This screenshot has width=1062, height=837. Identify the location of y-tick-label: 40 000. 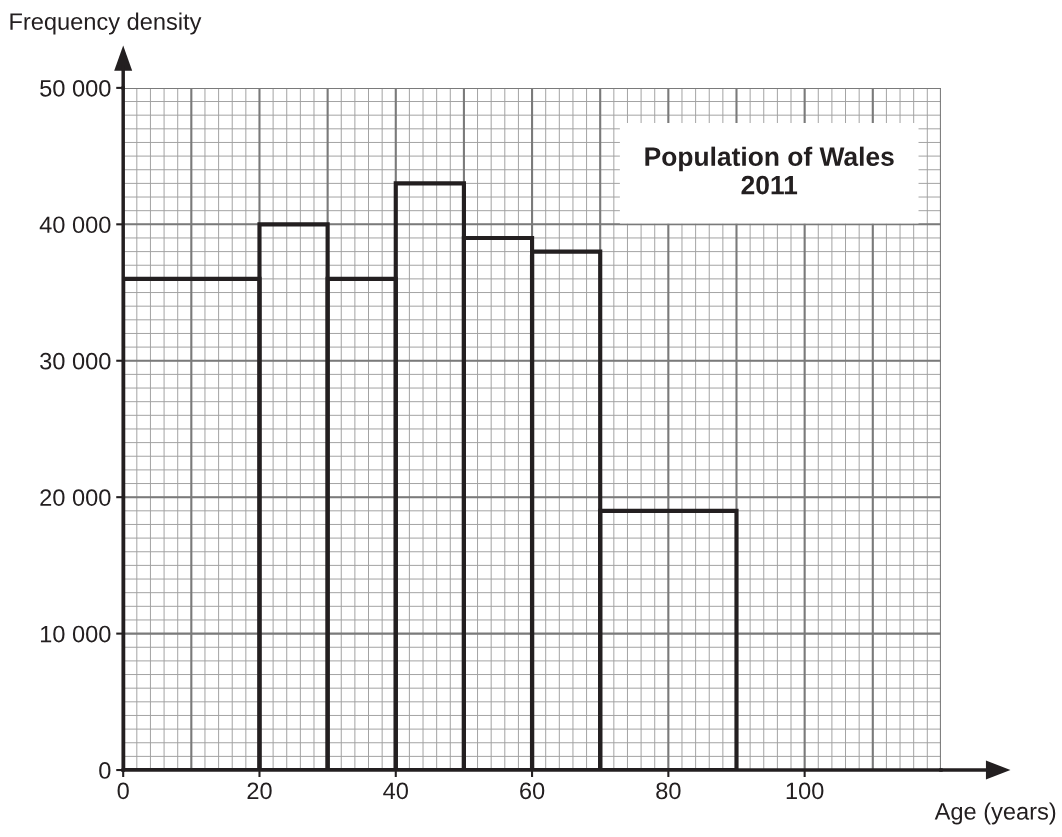
(75, 225).